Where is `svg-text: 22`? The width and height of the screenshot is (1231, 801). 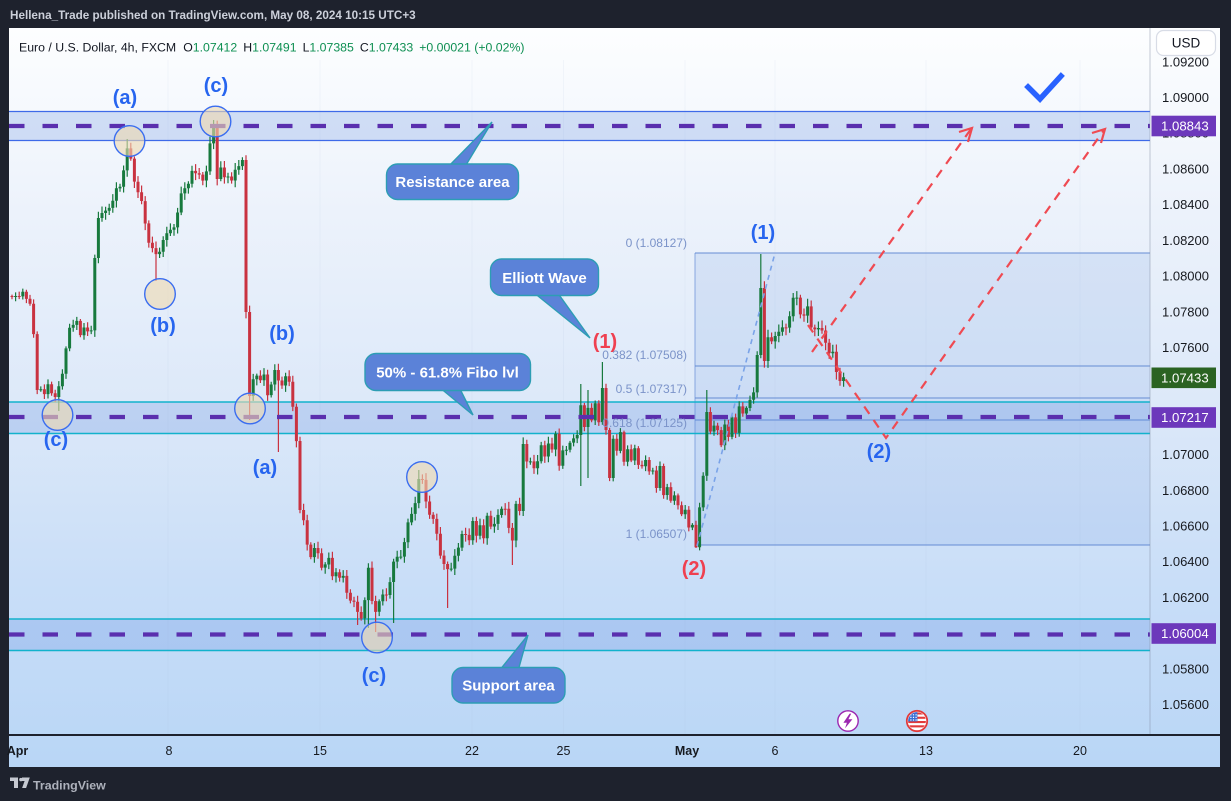
svg-text: 22 is located at coordinates (472, 751).